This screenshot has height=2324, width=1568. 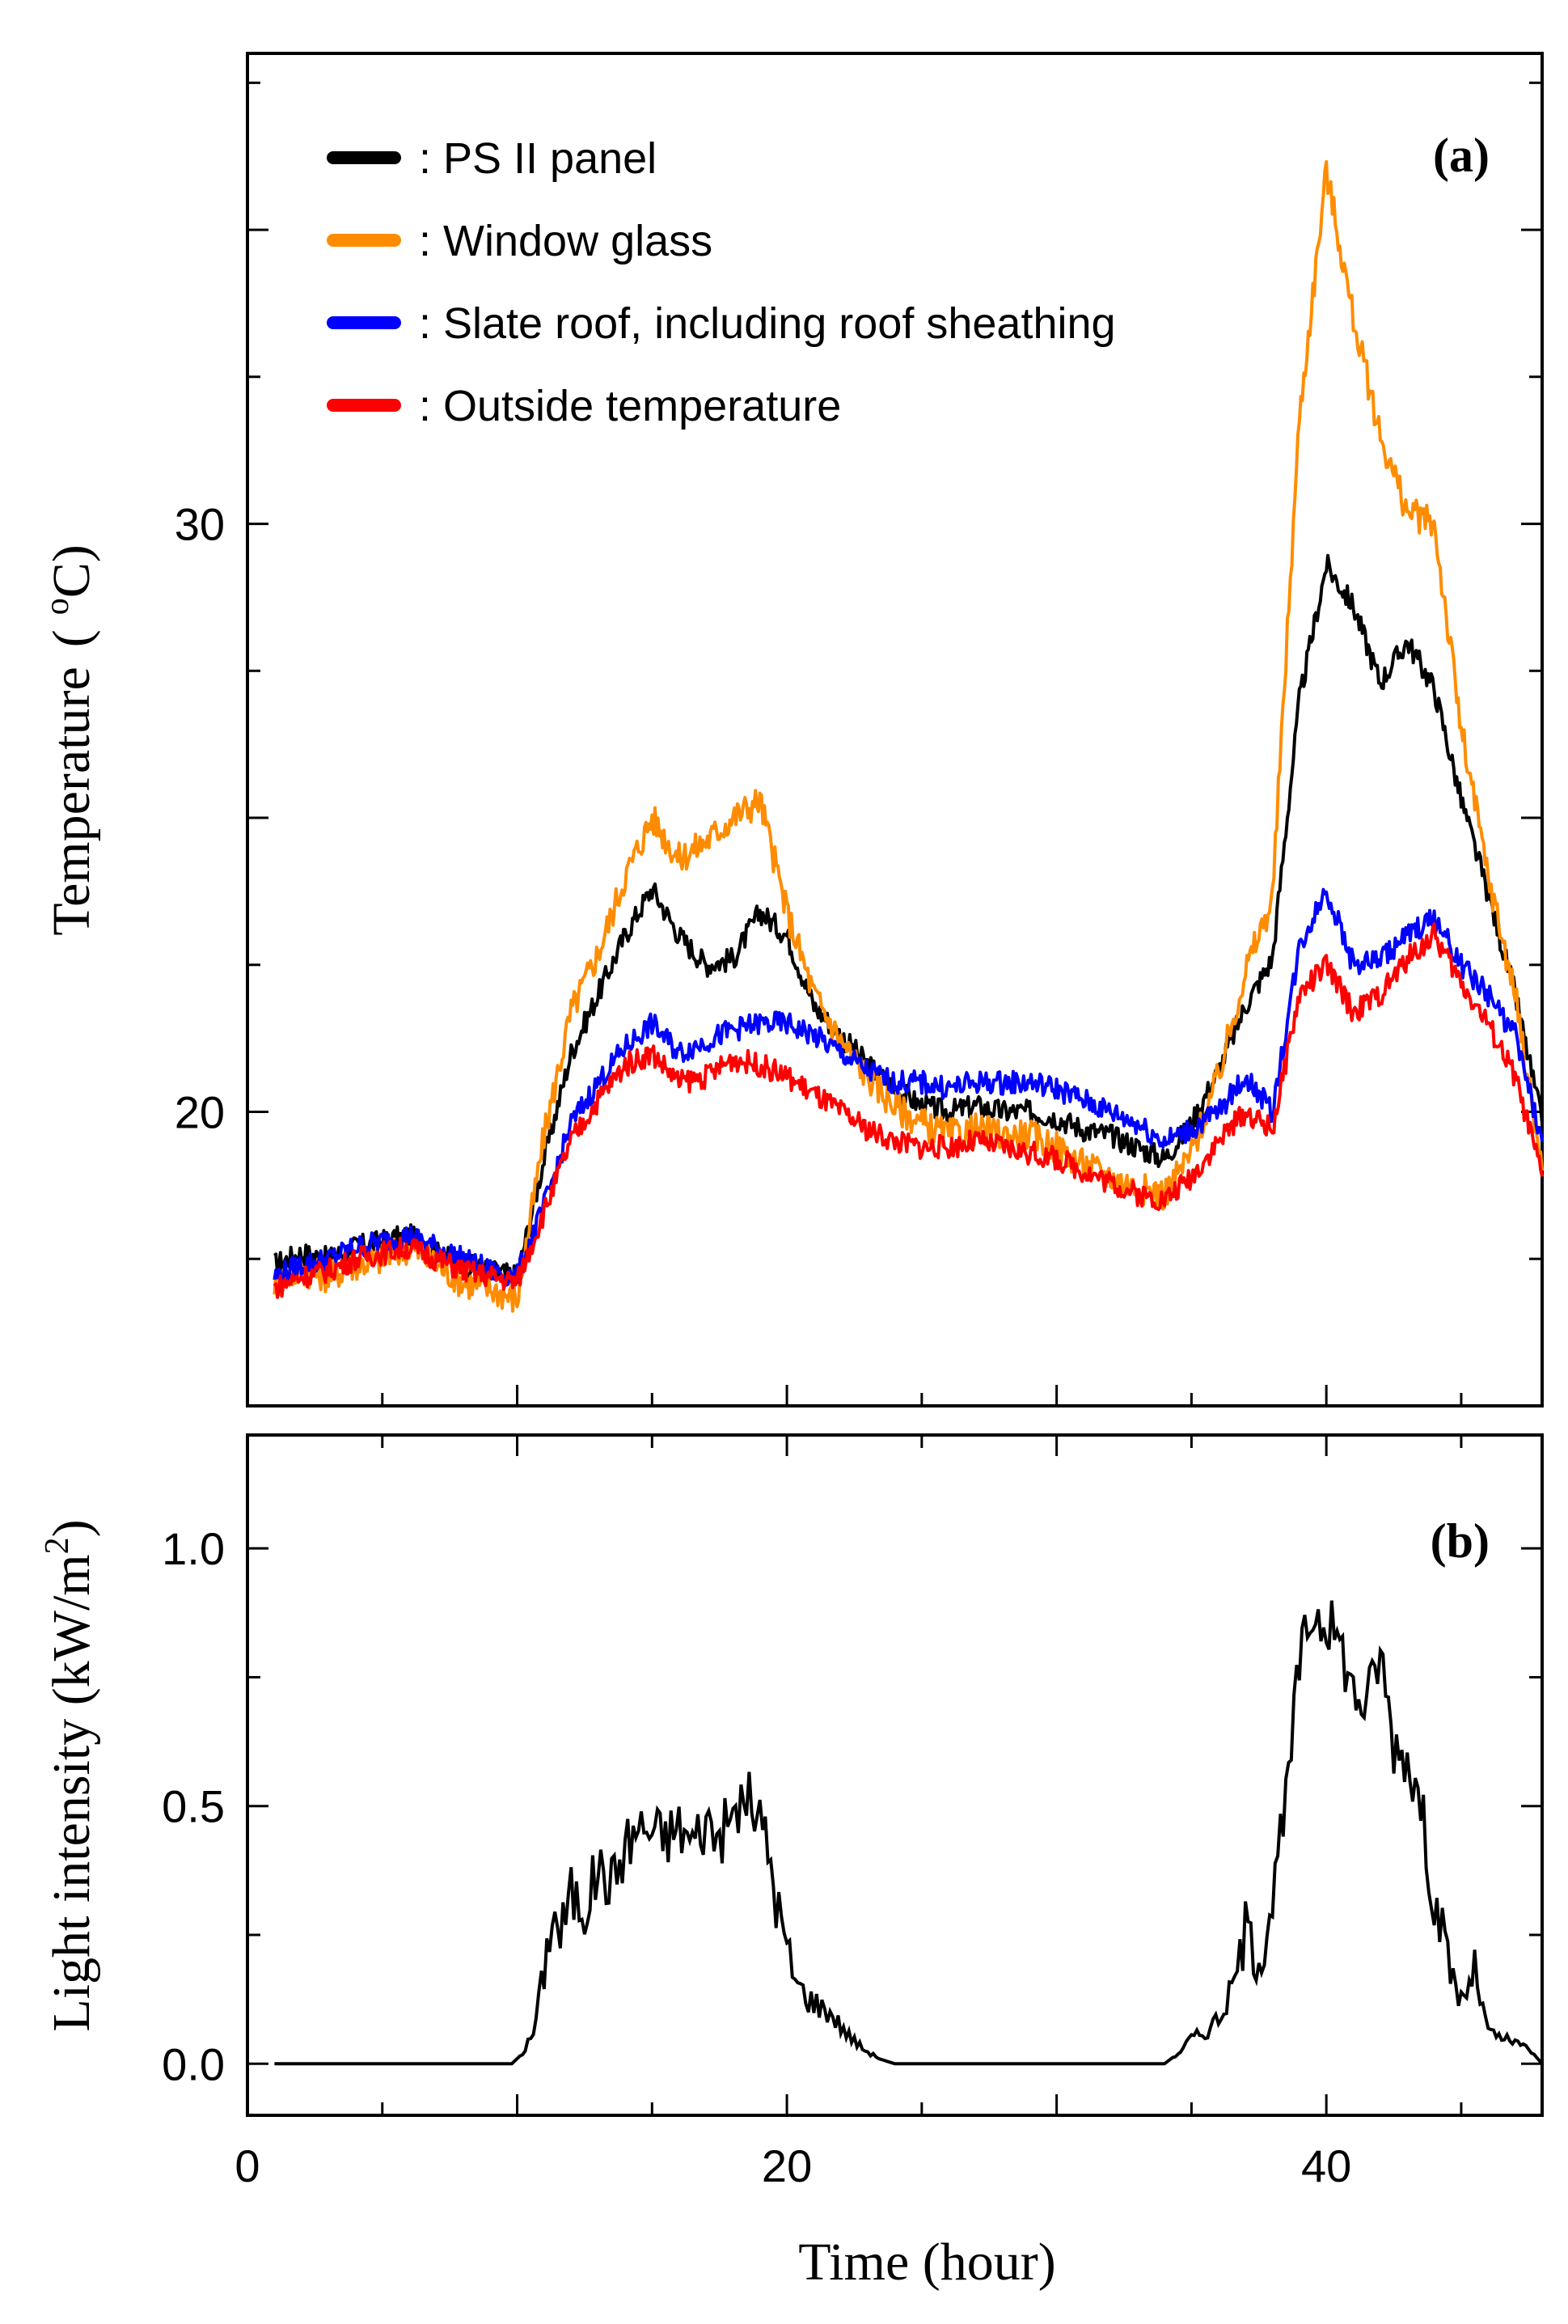 I want to click on panel-label-a: (a), so click(x=1461, y=155).